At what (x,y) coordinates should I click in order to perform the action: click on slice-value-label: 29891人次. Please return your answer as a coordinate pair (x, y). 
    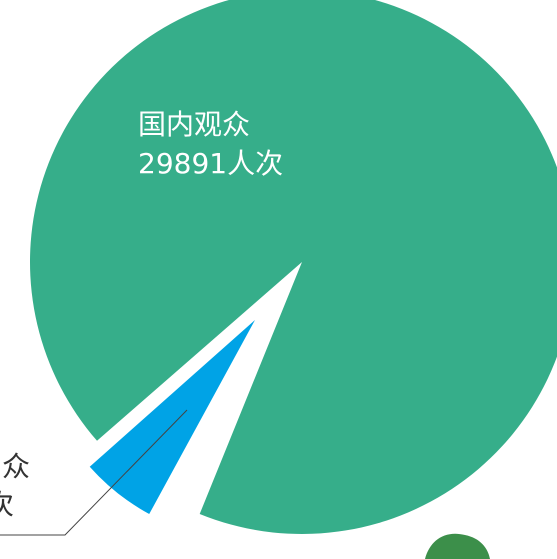
    Looking at the image, I should click on (210, 163).